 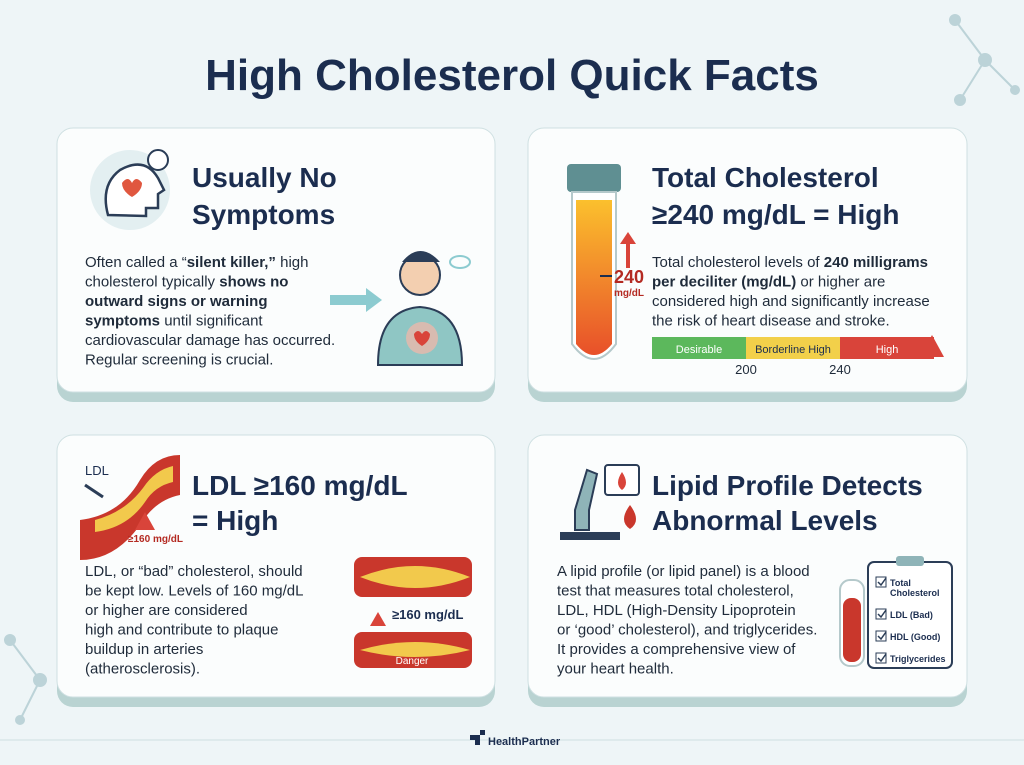 I want to click on body-line: outward signs or warning, so click(x=176, y=301).